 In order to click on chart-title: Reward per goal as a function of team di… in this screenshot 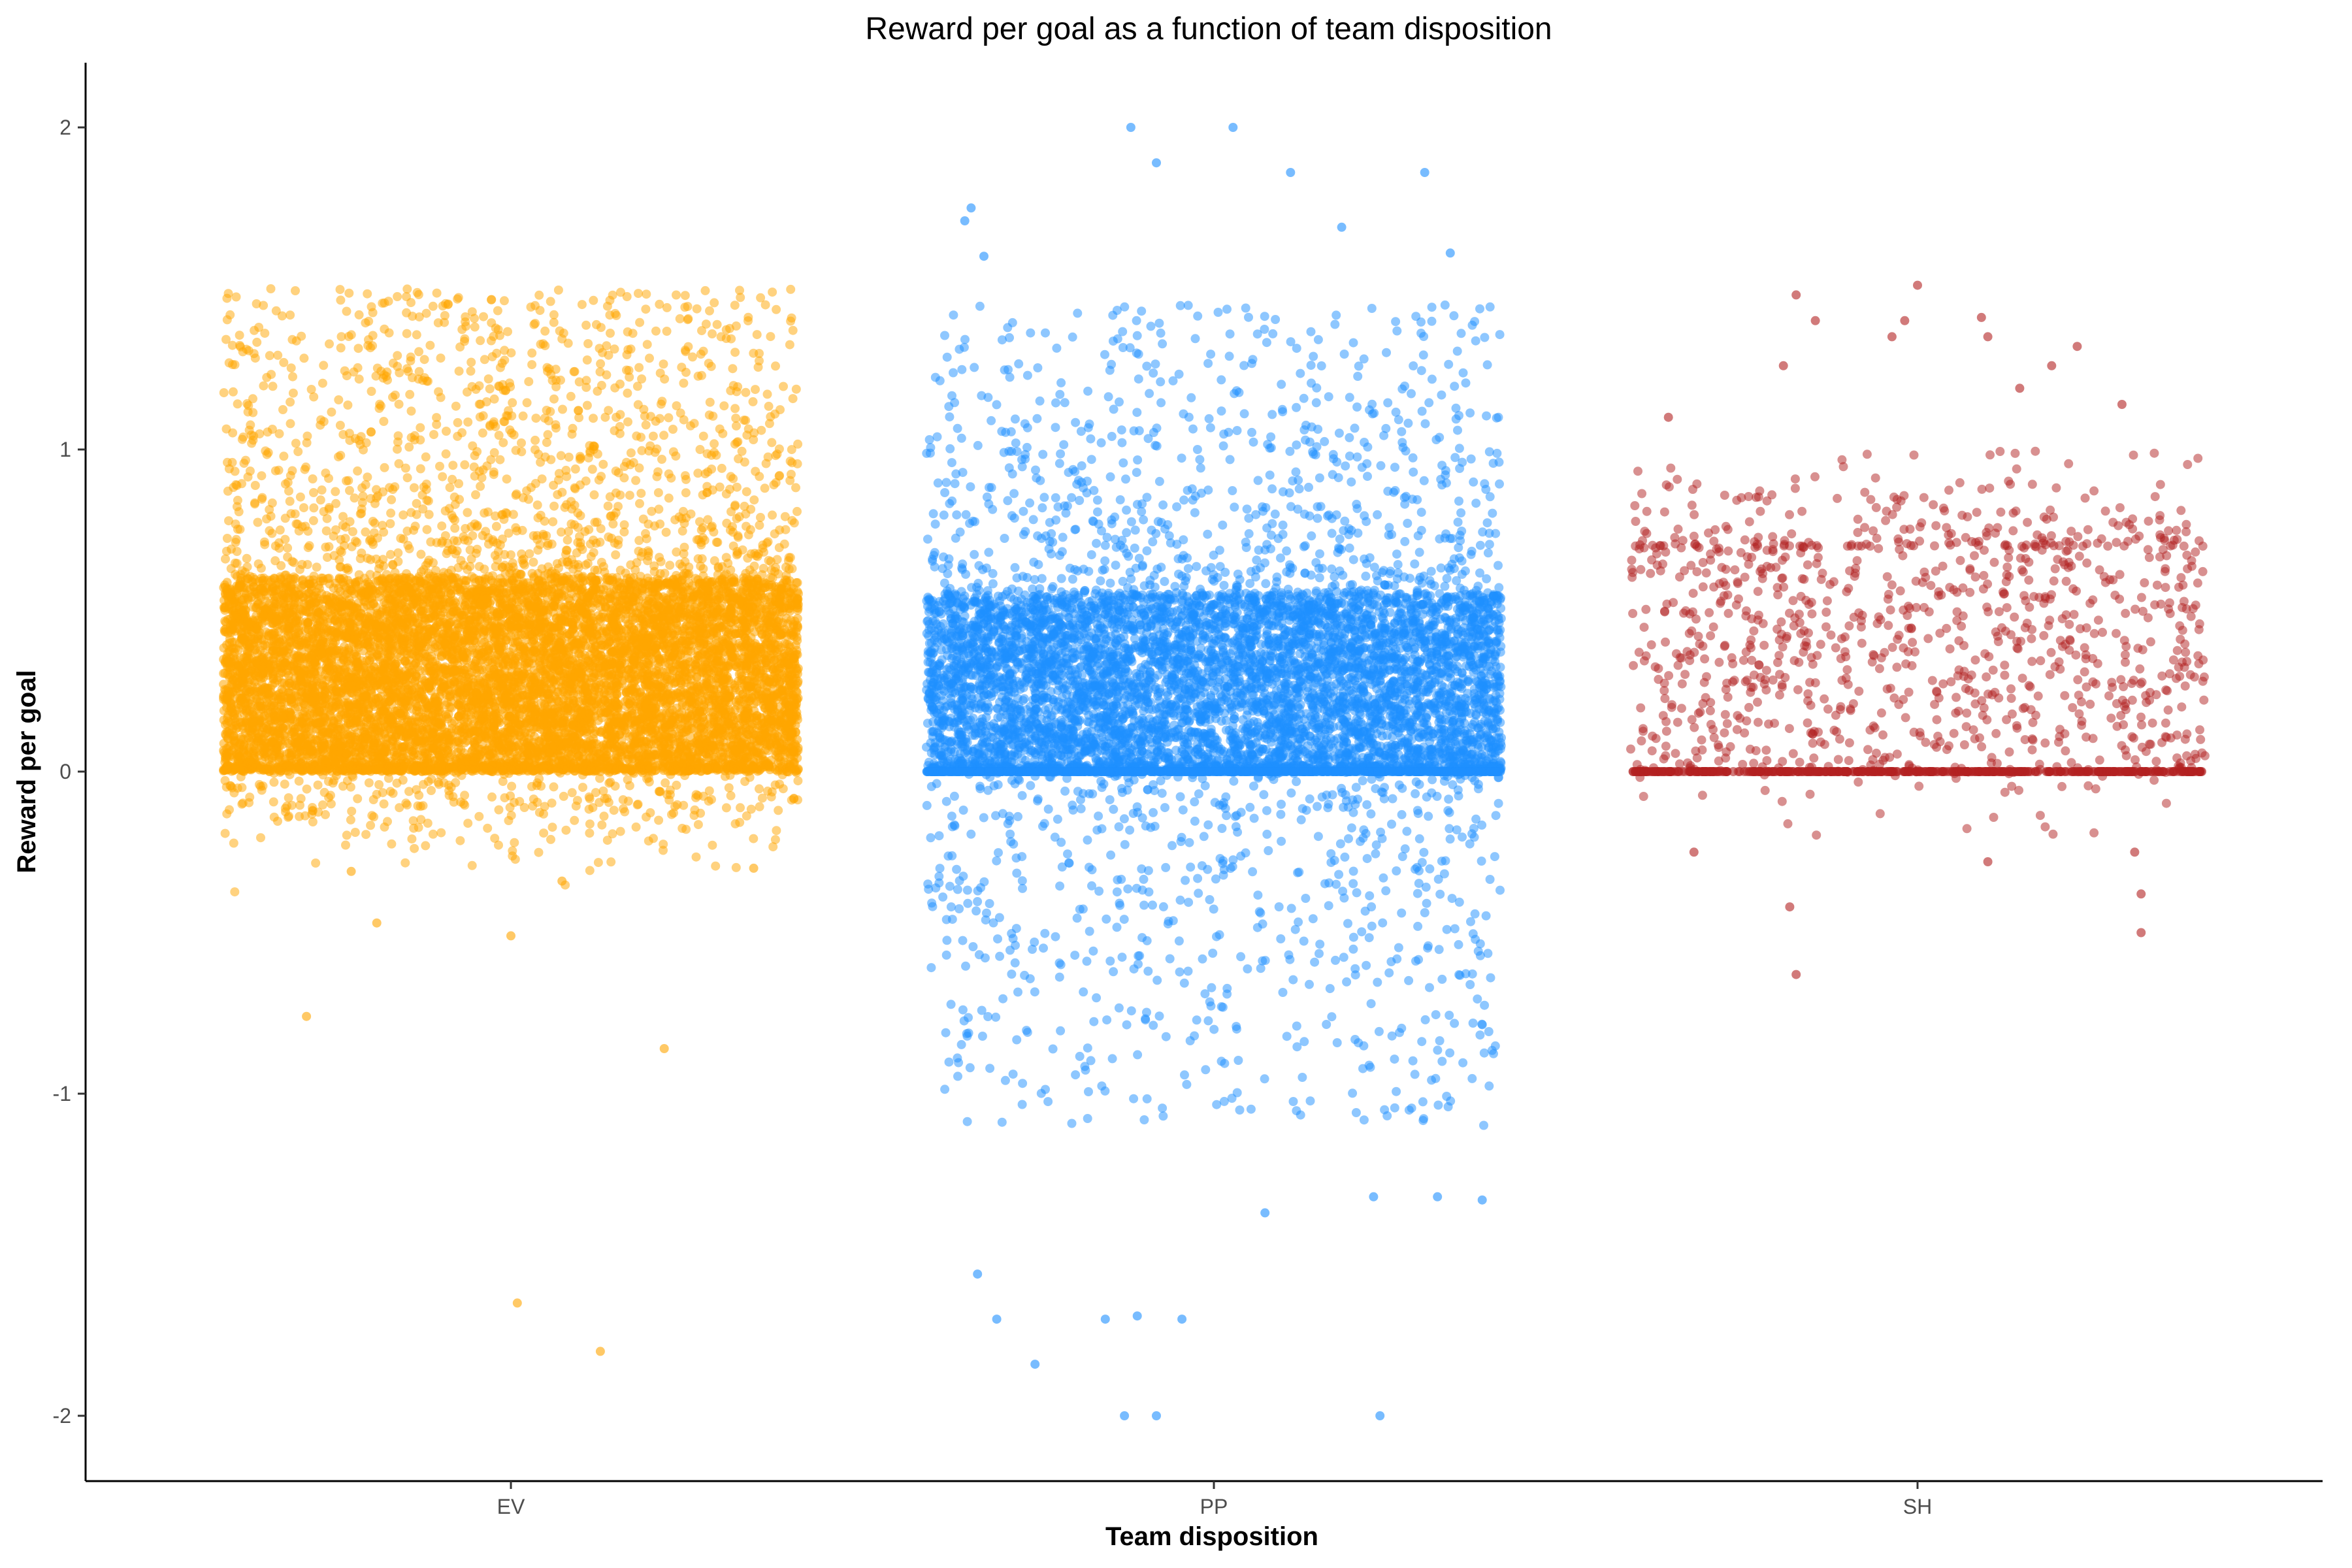, I will do `click(1208, 29)`.